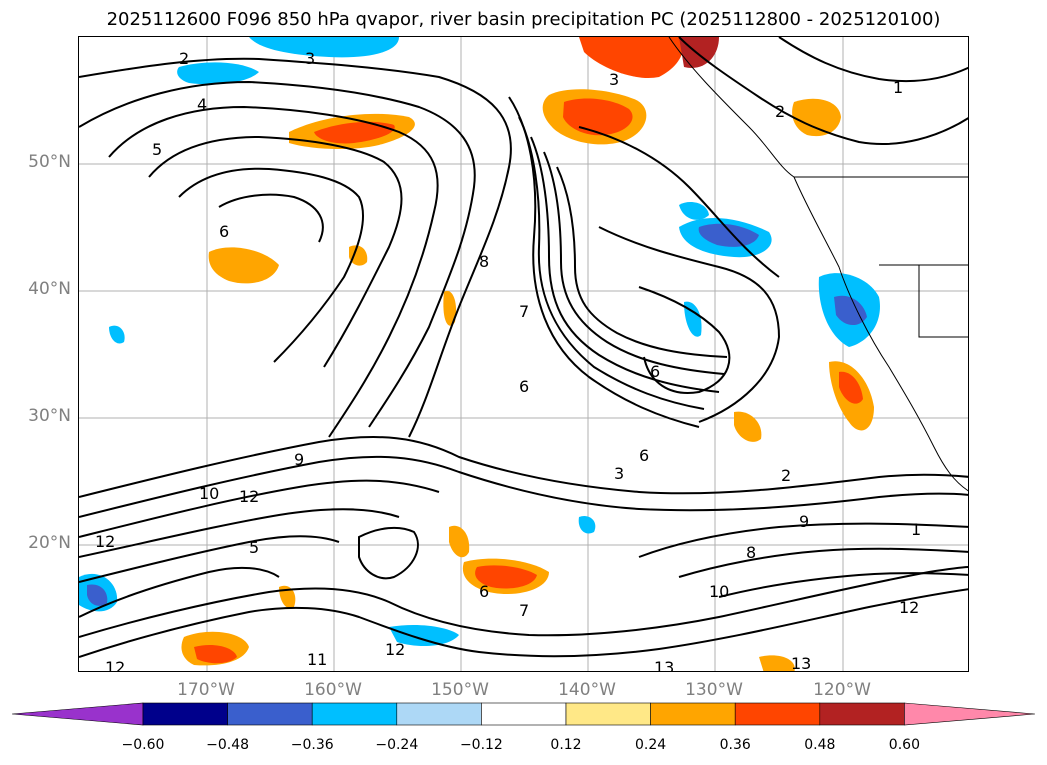 This screenshot has width=1047, height=765. I want to click on lat-label-50n: 50°N, so click(49, 162).